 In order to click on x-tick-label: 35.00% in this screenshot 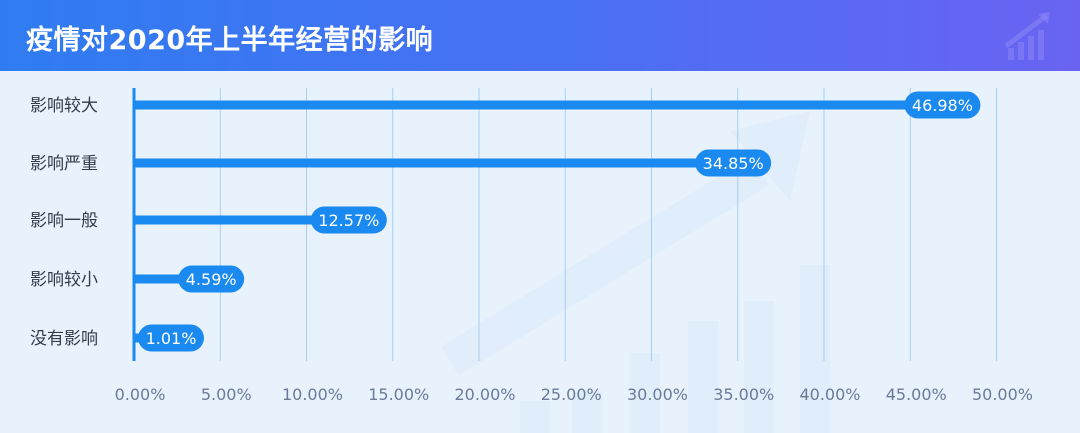, I will do `click(743, 394)`.